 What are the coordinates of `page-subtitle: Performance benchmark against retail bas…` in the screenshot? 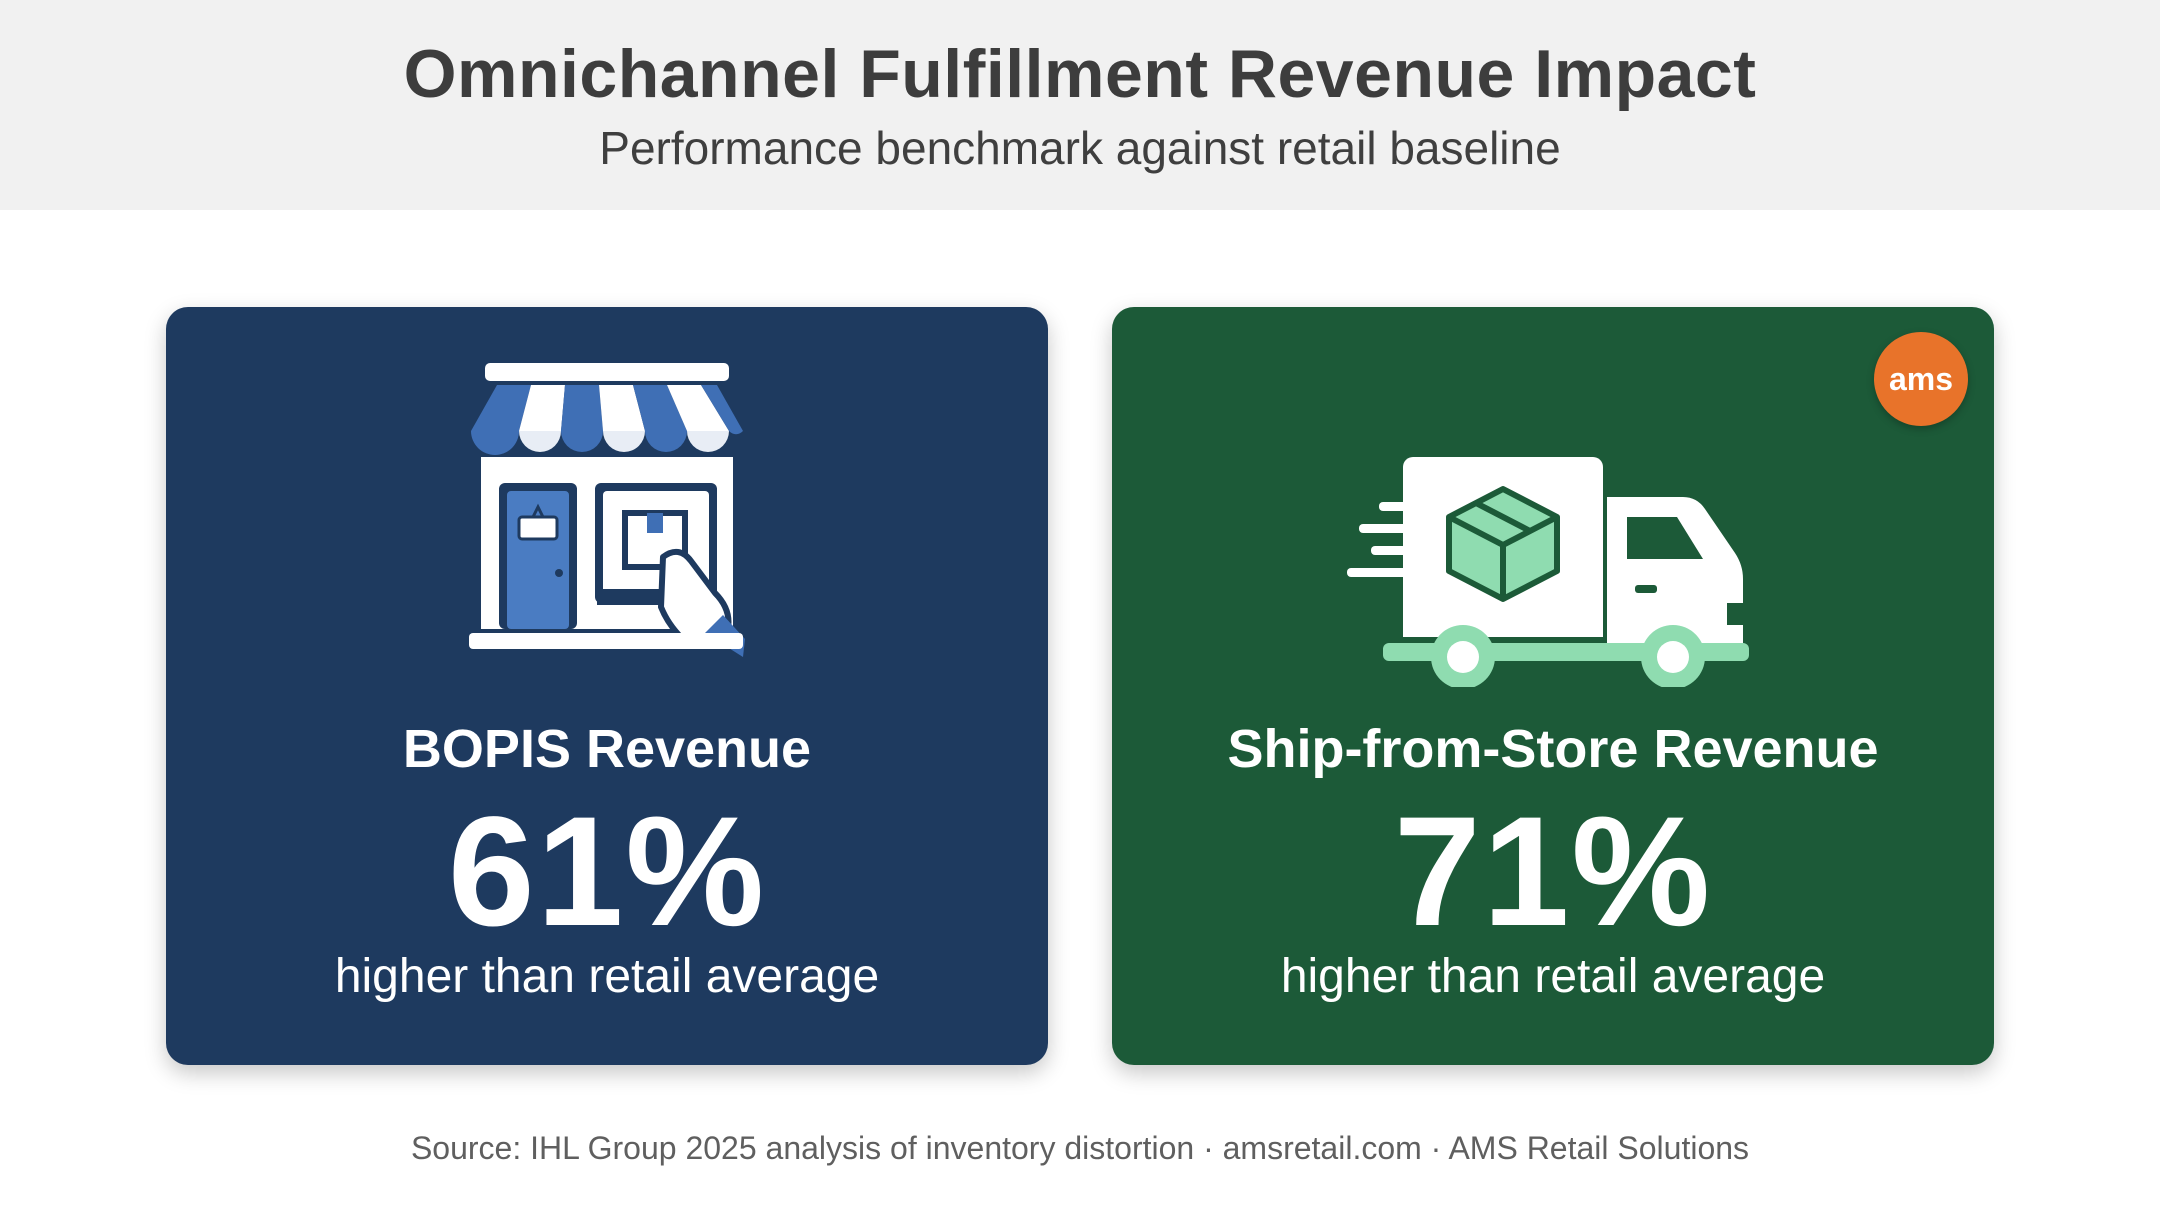 It's located at (1080, 148).